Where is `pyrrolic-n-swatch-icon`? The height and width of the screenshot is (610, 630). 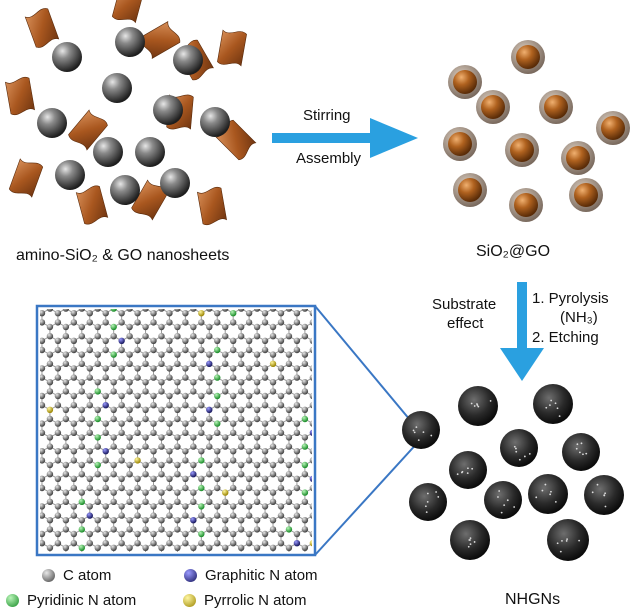 pyrrolic-n-swatch-icon is located at coordinates (189, 600).